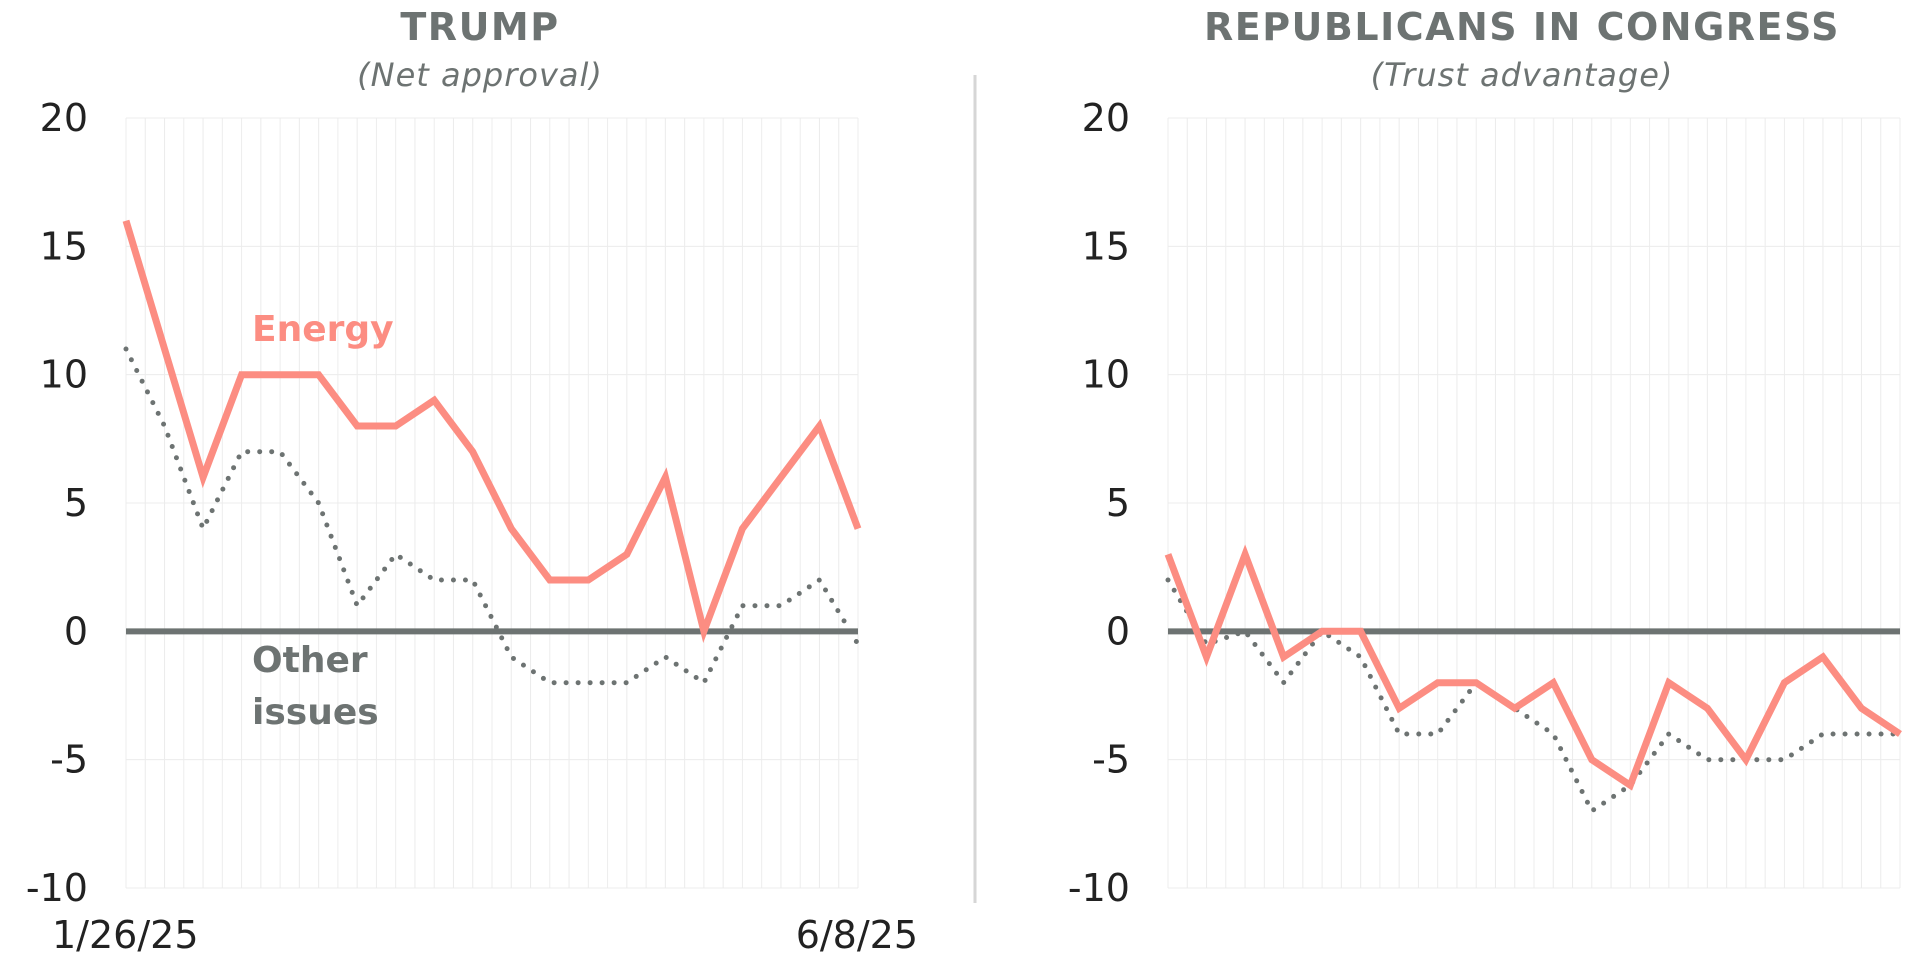 This screenshot has height=960, width=1920. Describe the element at coordinates (310, 660) in the screenshot. I see `other-issues-annotation-line1: Other` at that location.